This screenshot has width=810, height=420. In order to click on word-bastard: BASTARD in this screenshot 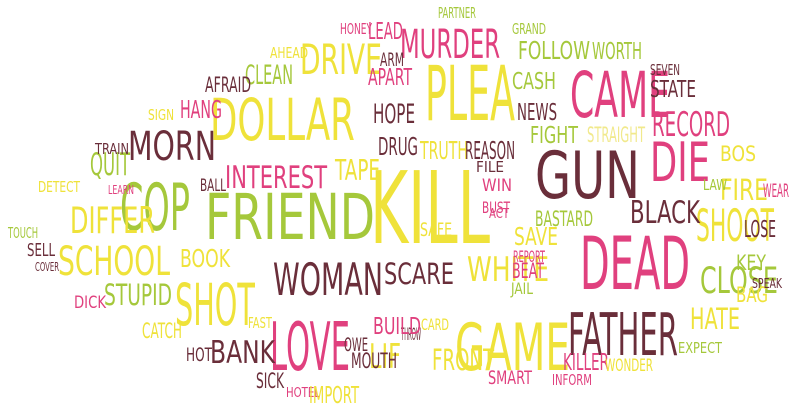, I will do `click(564, 218)`.